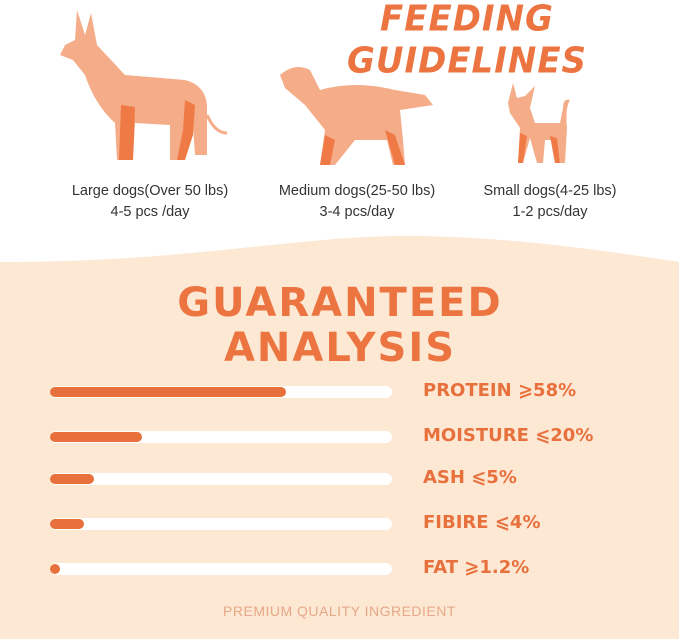 The image size is (679, 639). I want to click on small-dog-size: Small dogs(4-25 lbs), so click(550, 191).